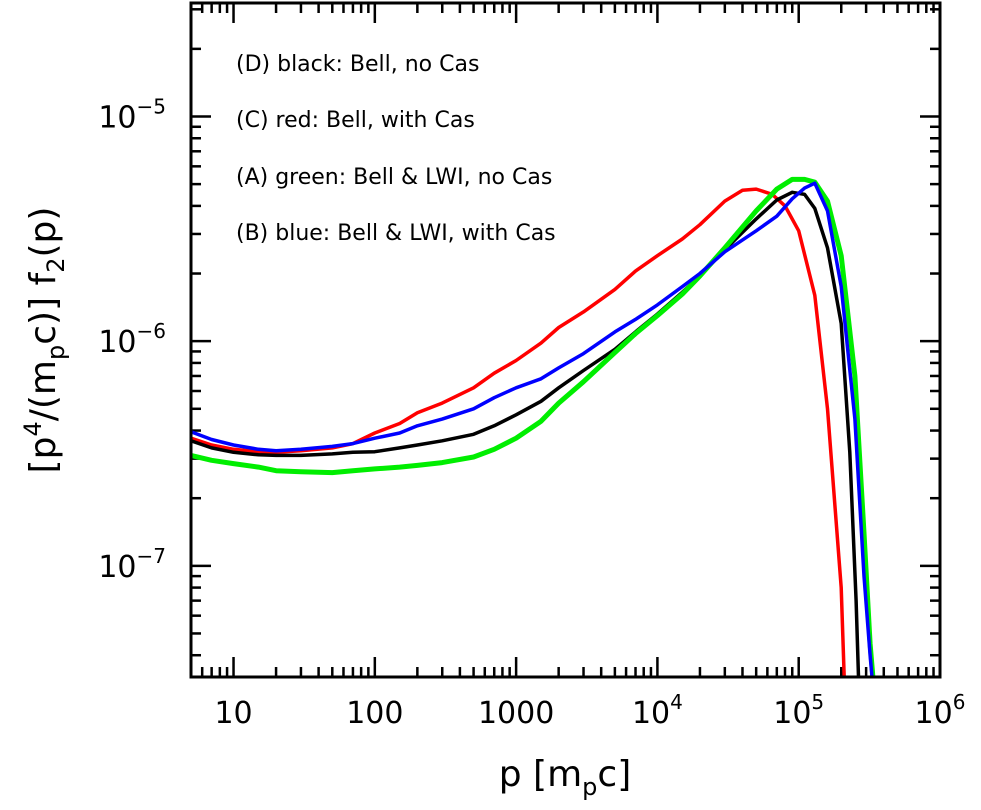 This screenshot has height=810, width=981. I want to click on x-tick-label: 10, so click(233, 713).